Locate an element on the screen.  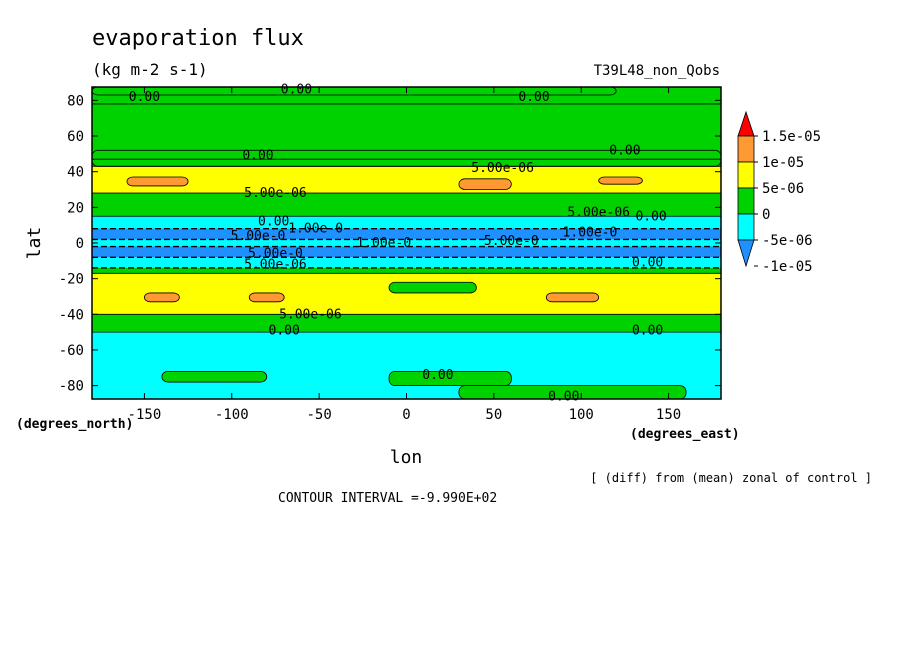
colorbar-label-4: -5e-06 is located at coordinates (787, 241).